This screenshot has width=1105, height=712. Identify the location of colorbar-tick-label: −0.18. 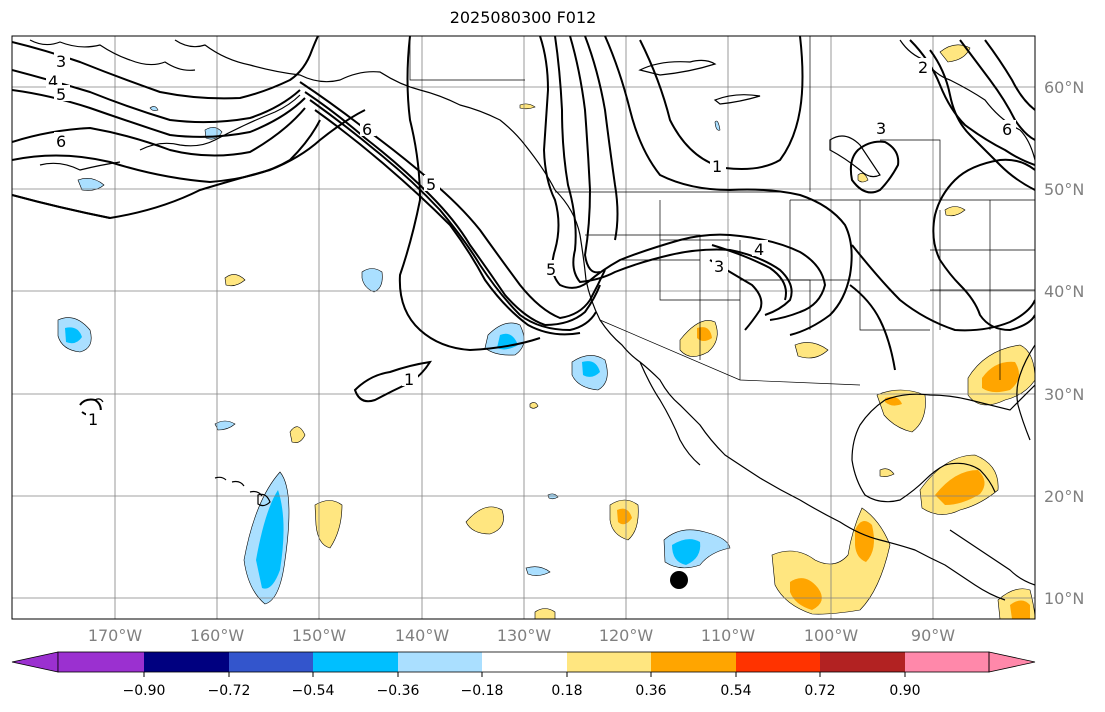
(482, 691).